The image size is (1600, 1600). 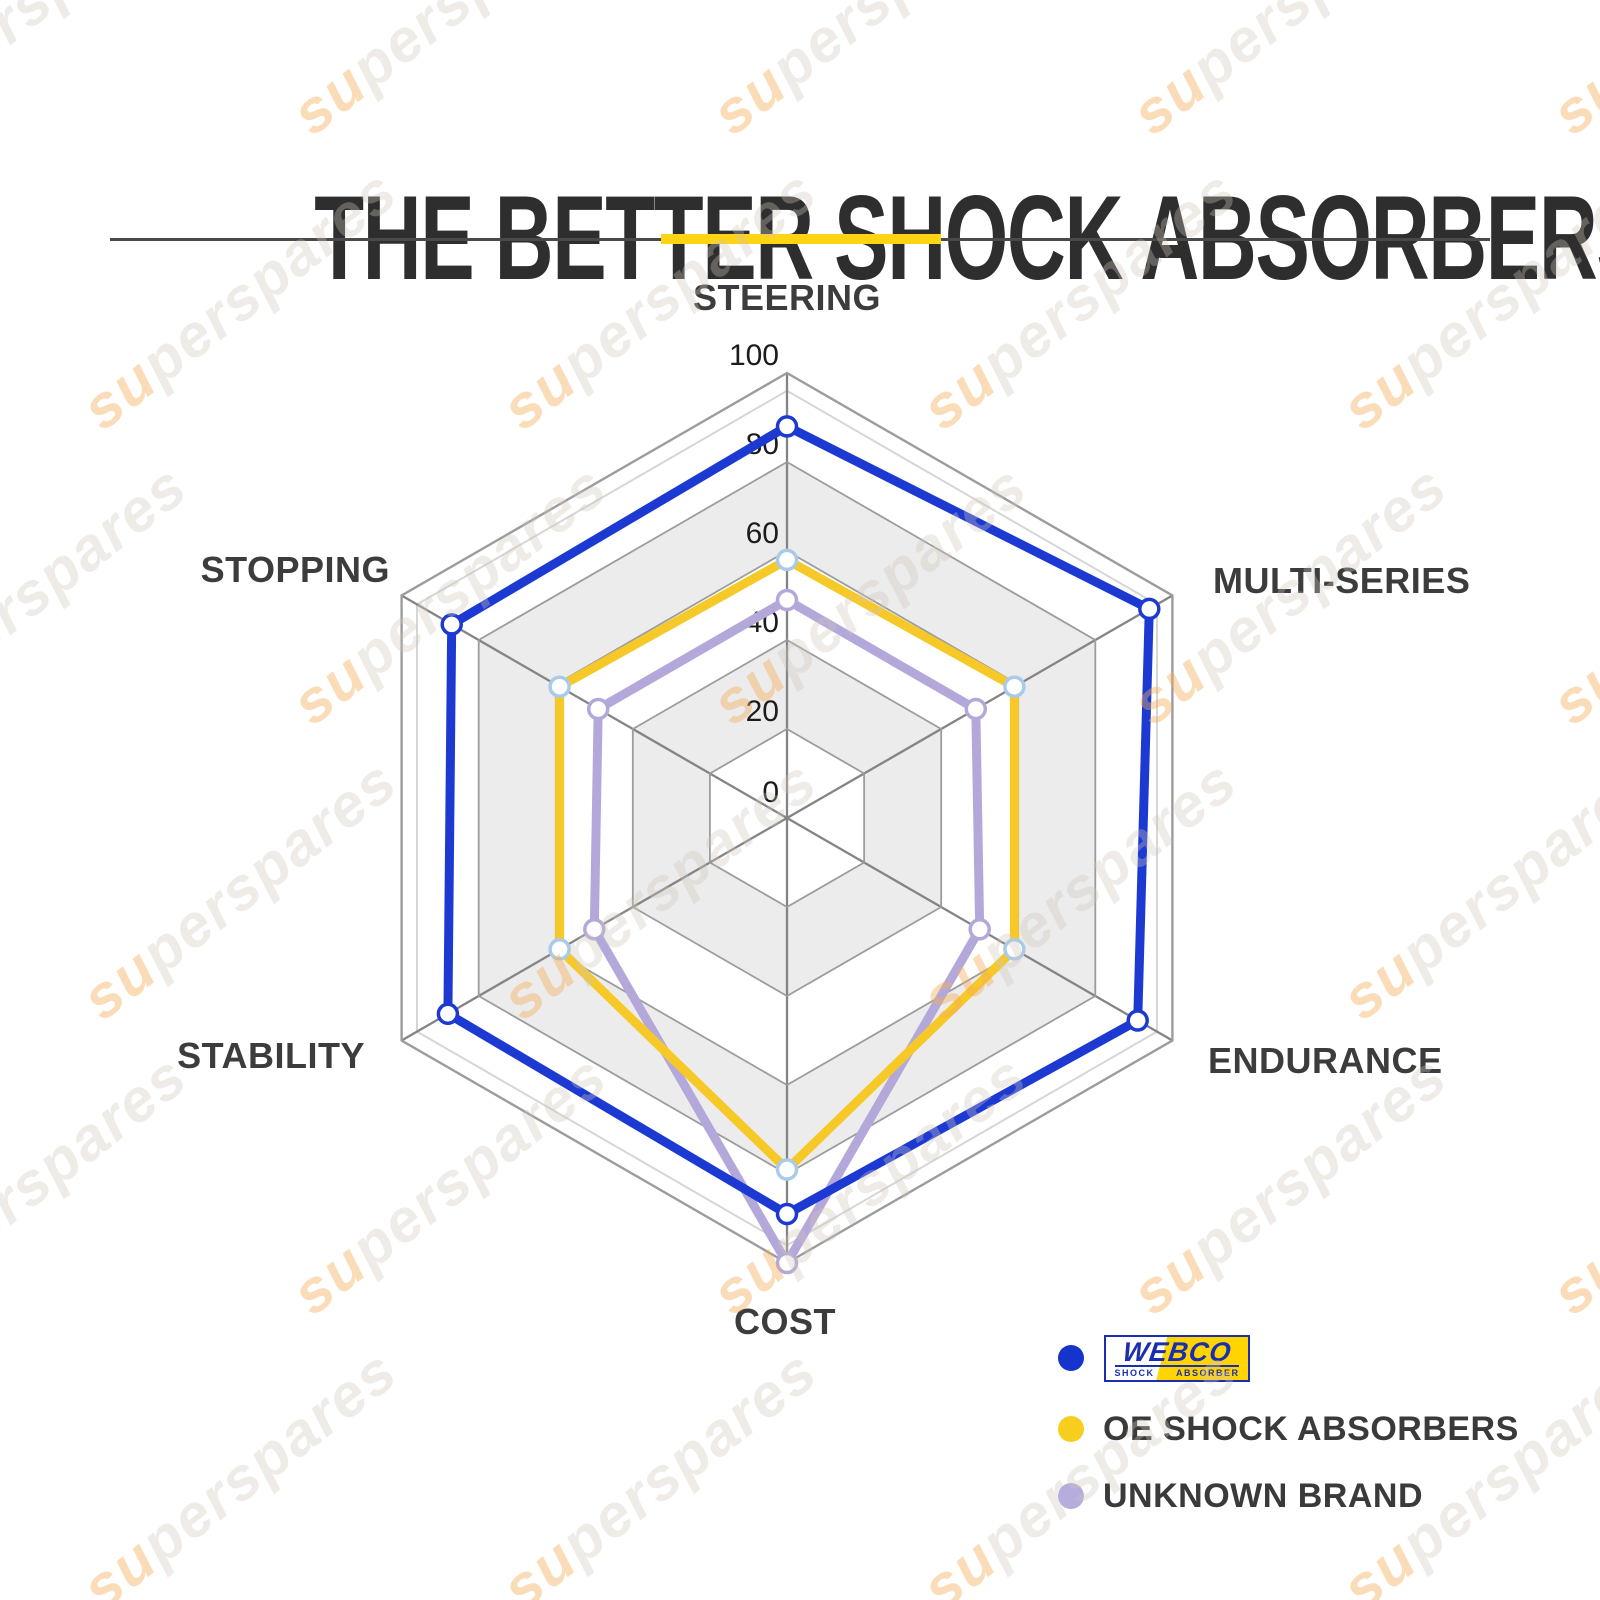 I want to click on radar-ring, so click(x=787, y=818).